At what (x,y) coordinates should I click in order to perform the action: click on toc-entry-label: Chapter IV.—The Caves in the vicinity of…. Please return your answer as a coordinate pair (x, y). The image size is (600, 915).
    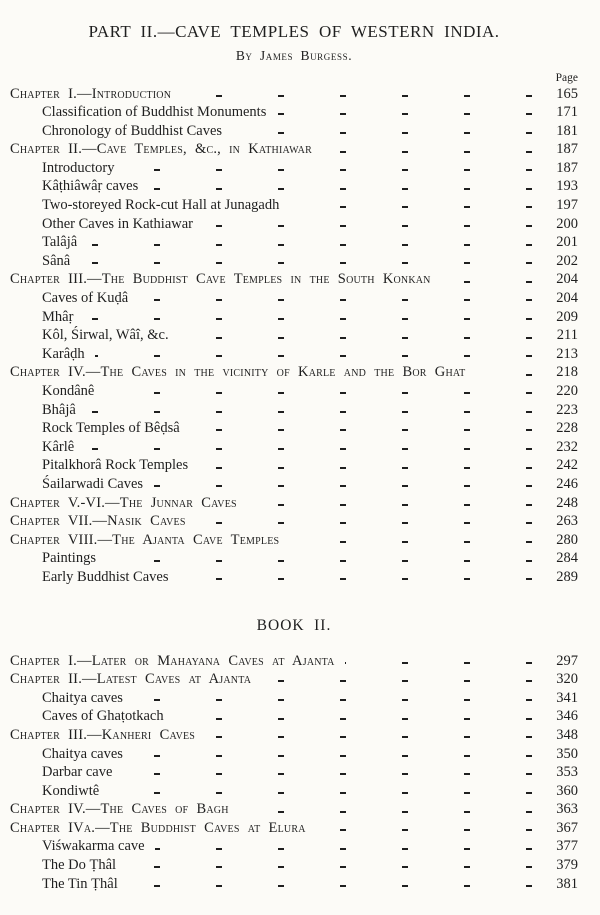
    Looking at the image, I should click on (238, 372).